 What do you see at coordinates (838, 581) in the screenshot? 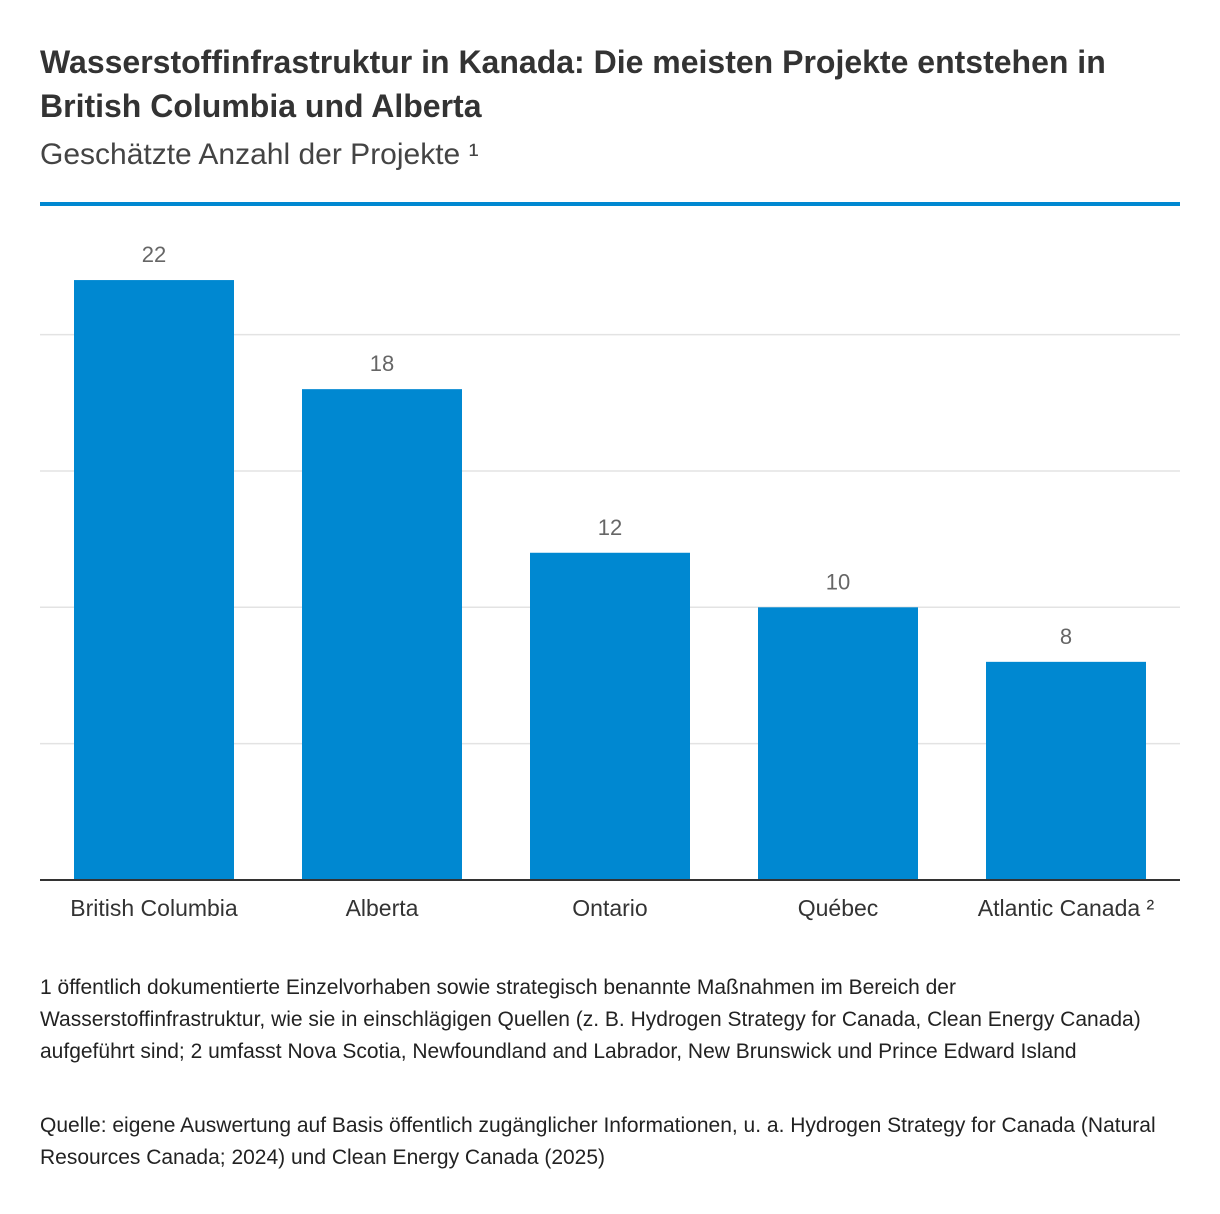
I see `value-label: 10` at bounding box center [838, 581].